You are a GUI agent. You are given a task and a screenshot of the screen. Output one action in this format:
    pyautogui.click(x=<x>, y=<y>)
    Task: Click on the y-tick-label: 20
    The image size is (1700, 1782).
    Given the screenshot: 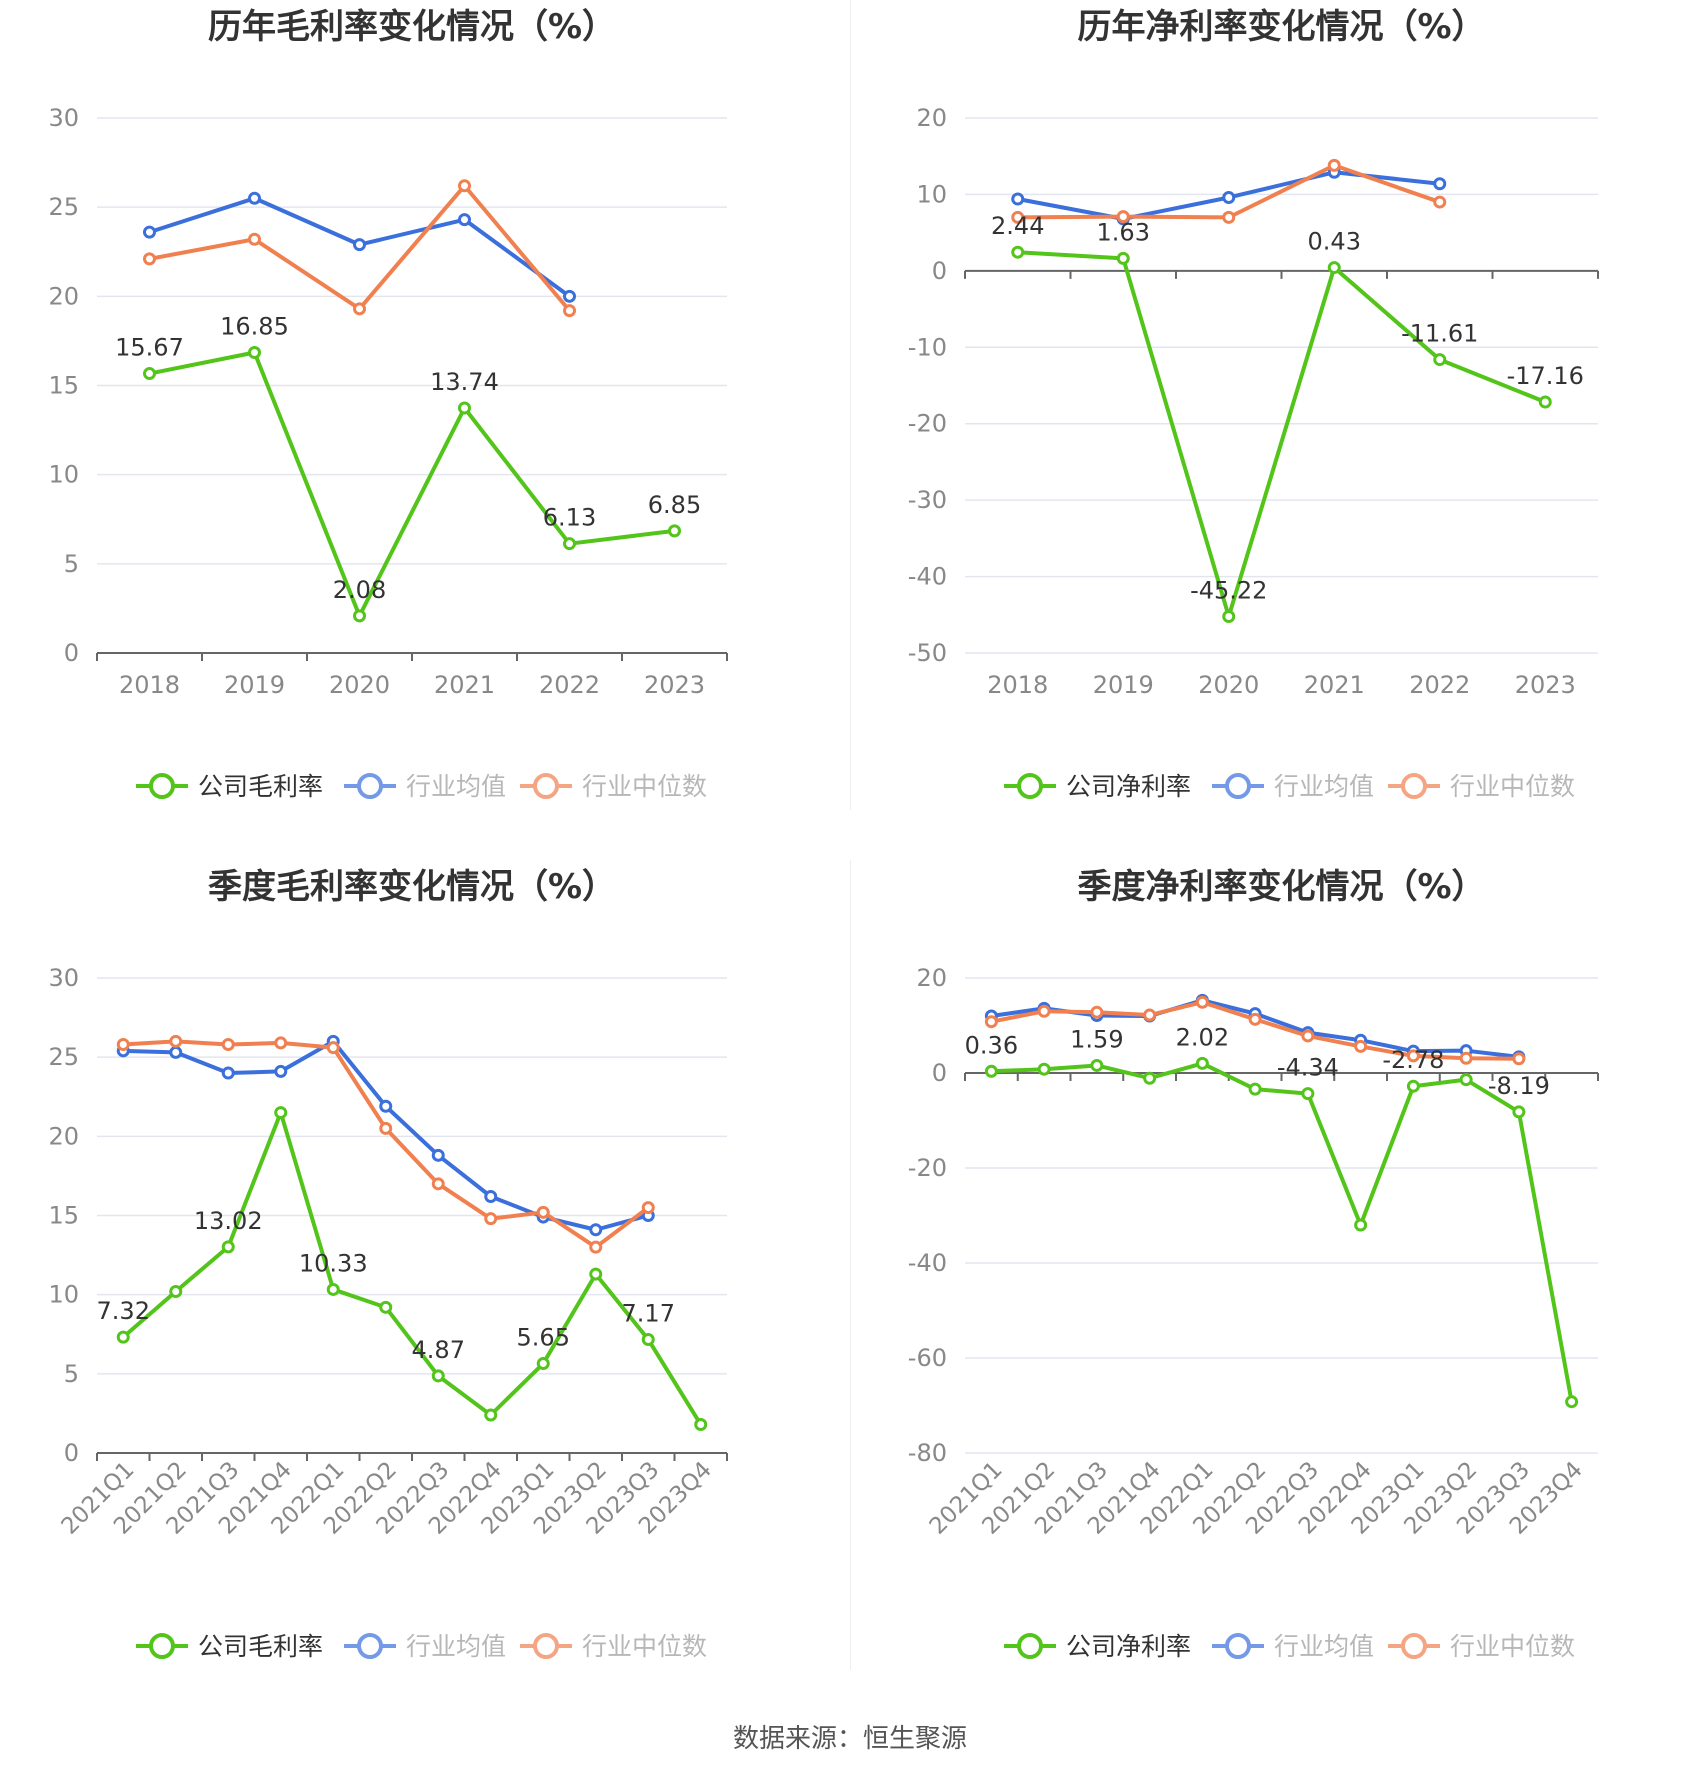 What is the action you would take?
    pyautogui.click(x=63, y=1136)
    